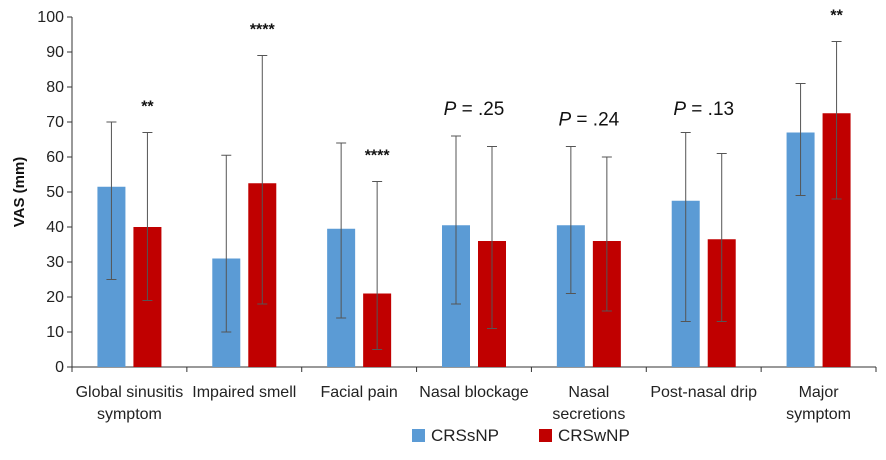  Describe the element at coordinates (465, 435) in the screenshot. I see `legend-label-crssnp: CRSsNP` at that location.